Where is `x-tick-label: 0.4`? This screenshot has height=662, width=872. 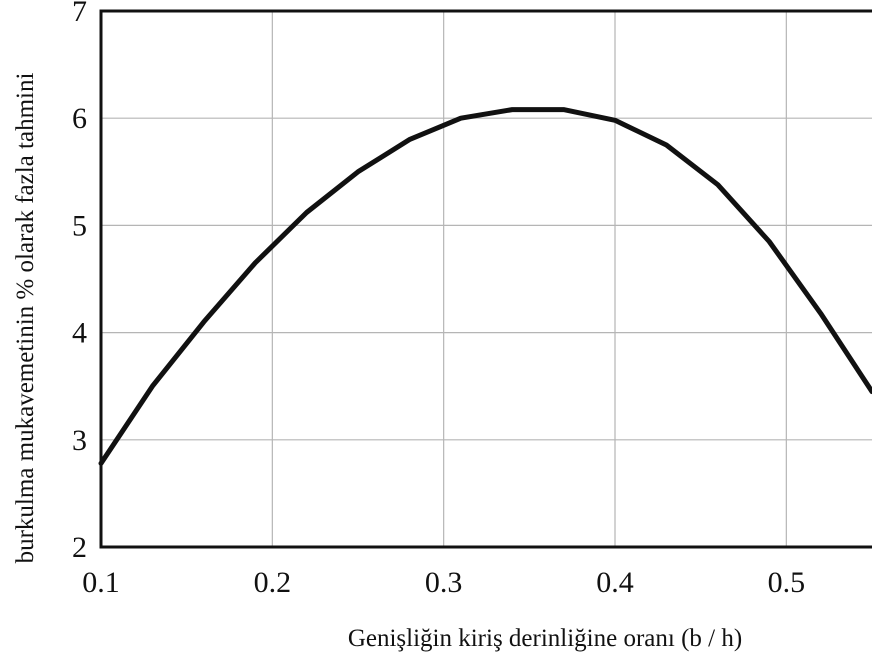
x-tick-label: 0.4 is located at coordinates (615, 582).